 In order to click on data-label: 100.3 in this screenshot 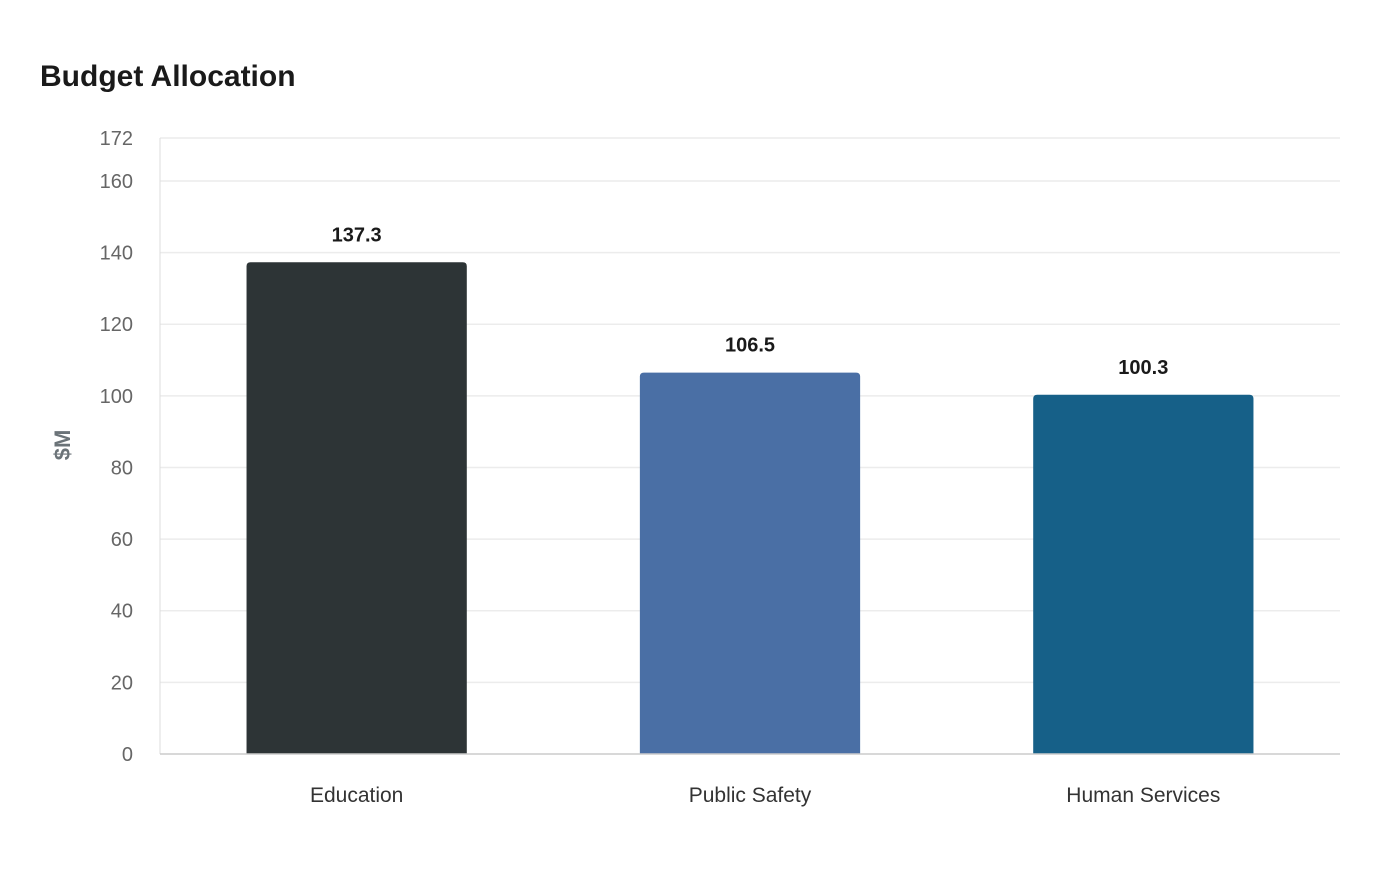, I will do `click(1143, 368)`.